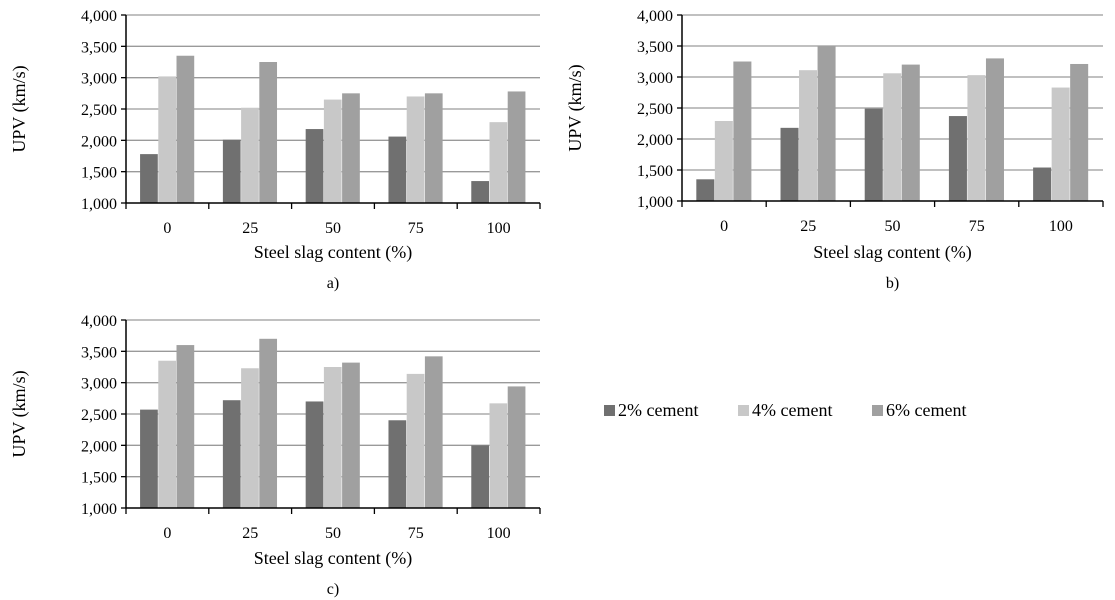 The image size is (1115, 600). What do you see at coordinates (333, 283) in the screenshot?
I see `panel-label: a)` at bounding box center [333, 283].